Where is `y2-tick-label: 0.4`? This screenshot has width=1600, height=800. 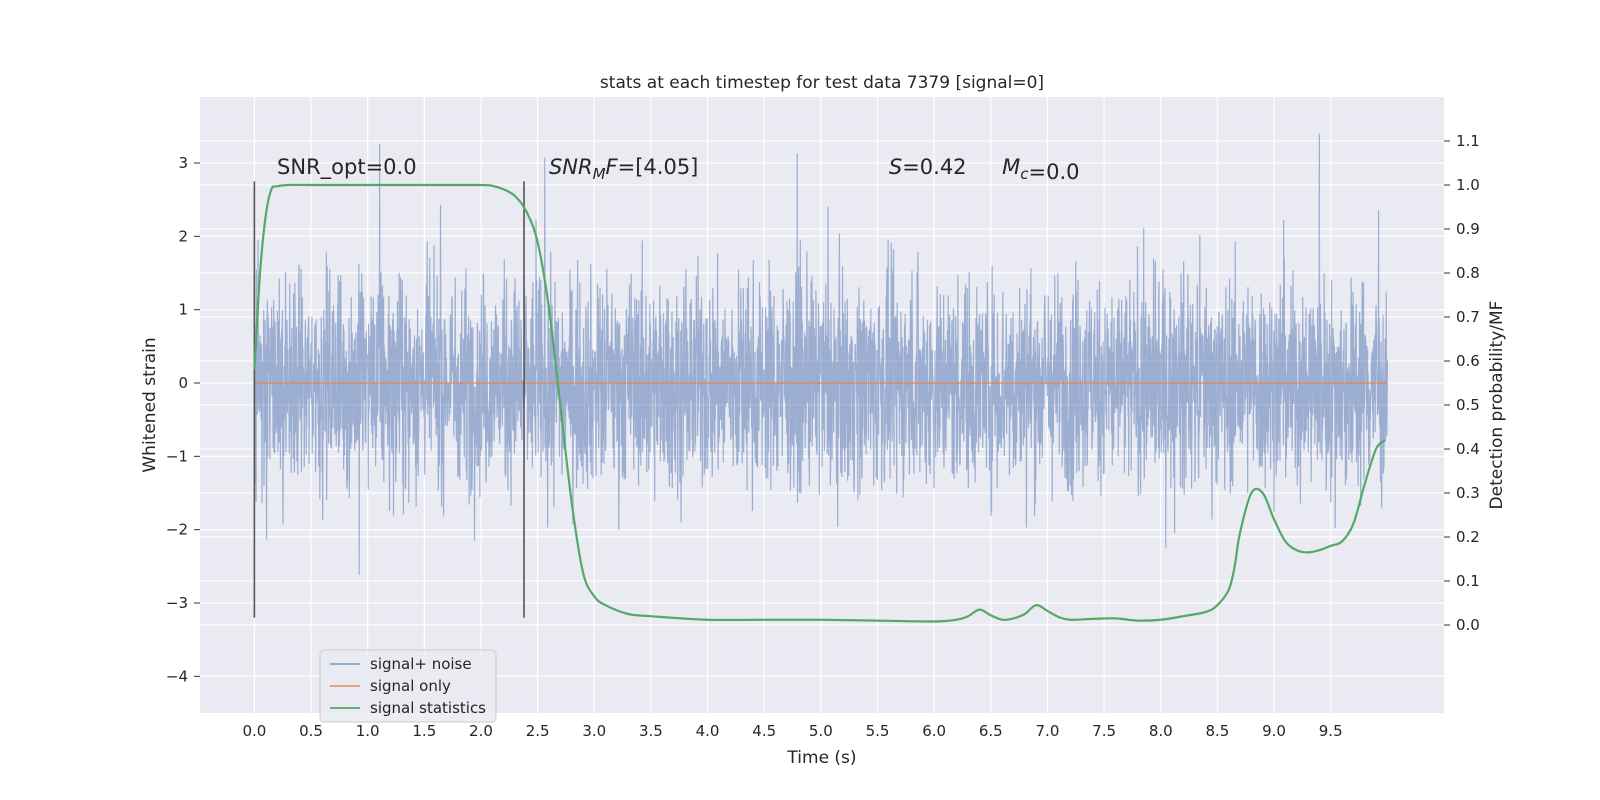 y2-tick-label: 0.4 is located at coordinates (1468, 449).